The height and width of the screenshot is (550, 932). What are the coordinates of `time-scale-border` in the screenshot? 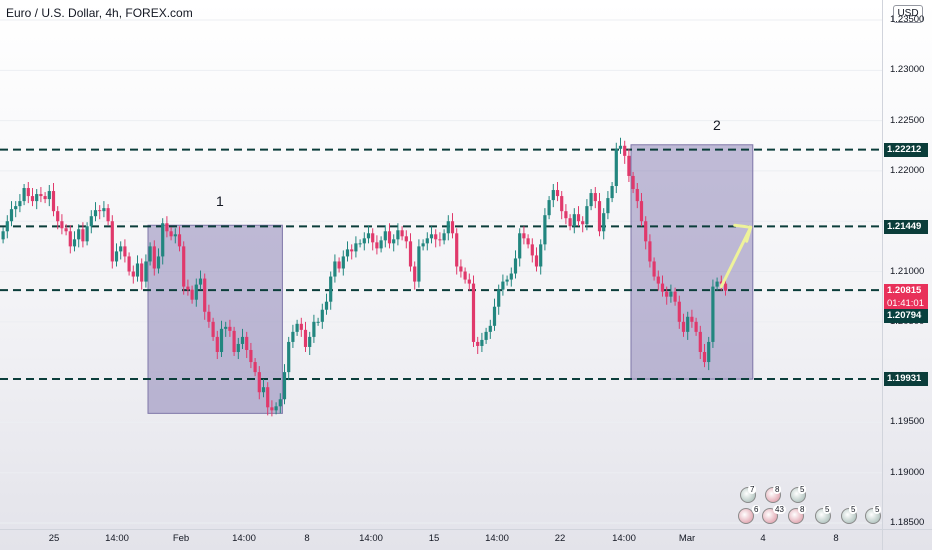 It's located at (466, 529).